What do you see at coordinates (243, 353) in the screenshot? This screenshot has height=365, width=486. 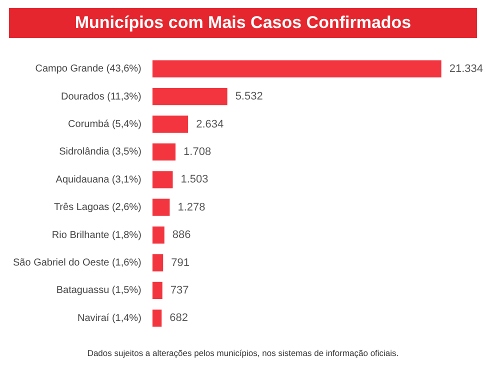 I see `text: Dados sujeitos a alterações pelos municípios, nos sistemas de informação oficiais.` at bounding box center [243, 353].